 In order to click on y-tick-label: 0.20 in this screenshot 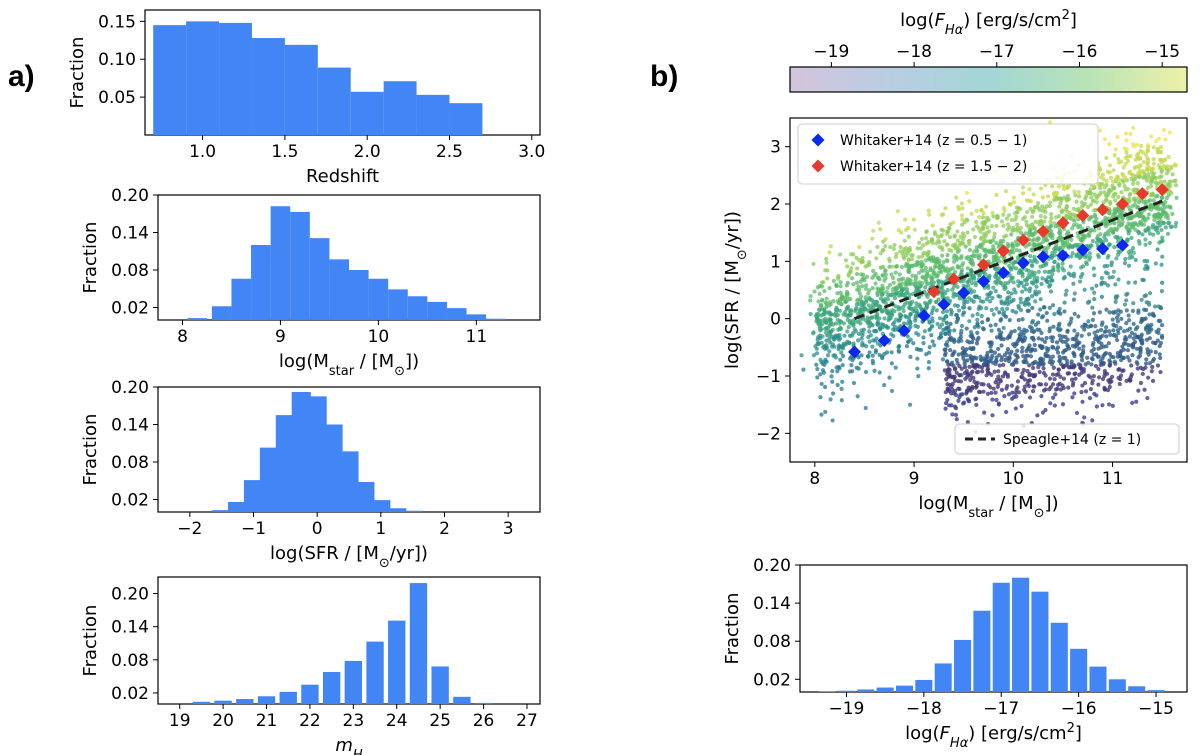, I will do `click(130, 196)`.